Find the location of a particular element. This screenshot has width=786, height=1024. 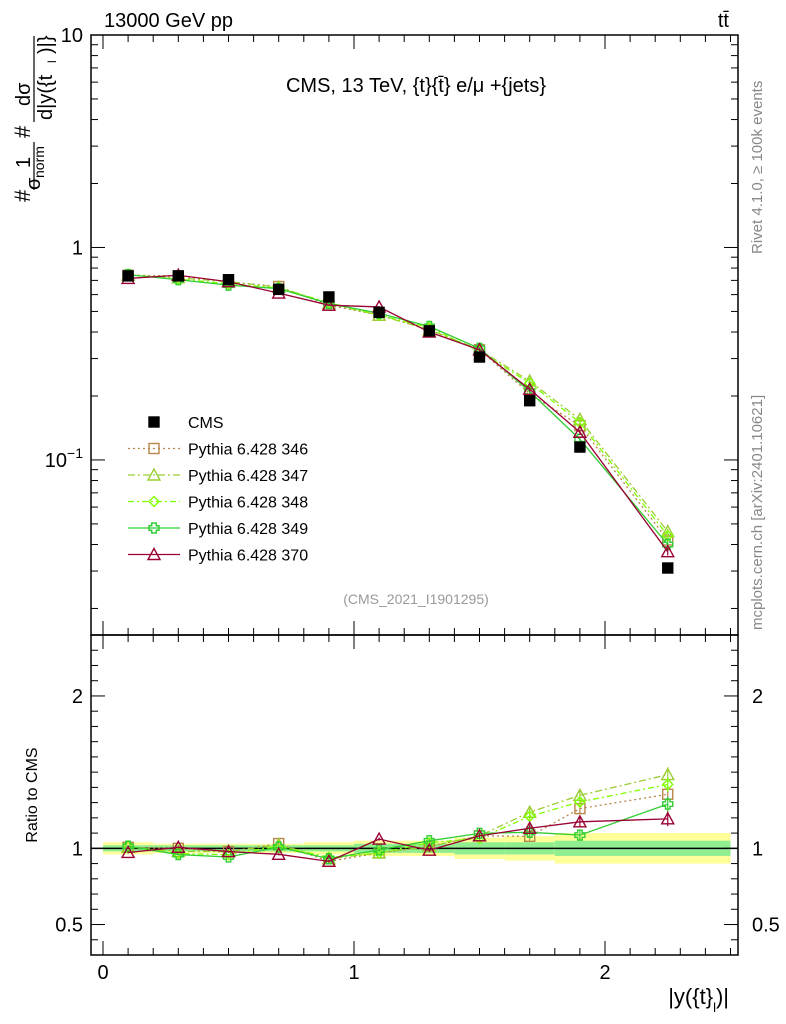

mcplots-credit-label: mcplots.cern.ch [arXiv:2401.10621] is located at coordinates (757, 512).